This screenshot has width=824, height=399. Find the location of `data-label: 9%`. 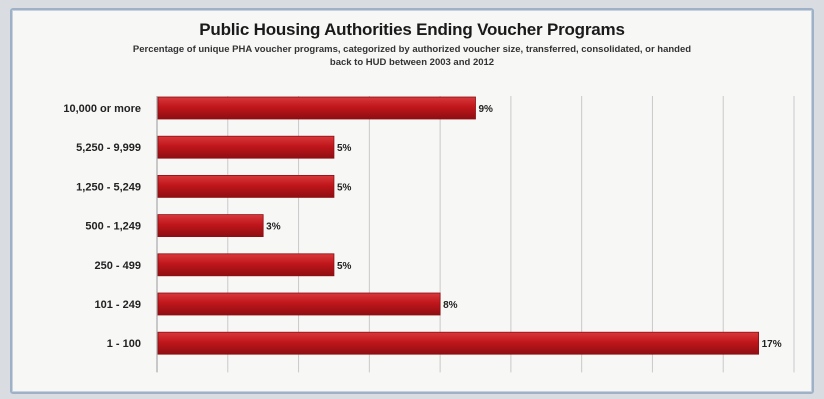

data-label: 9% is located at coordinates (486, 109).